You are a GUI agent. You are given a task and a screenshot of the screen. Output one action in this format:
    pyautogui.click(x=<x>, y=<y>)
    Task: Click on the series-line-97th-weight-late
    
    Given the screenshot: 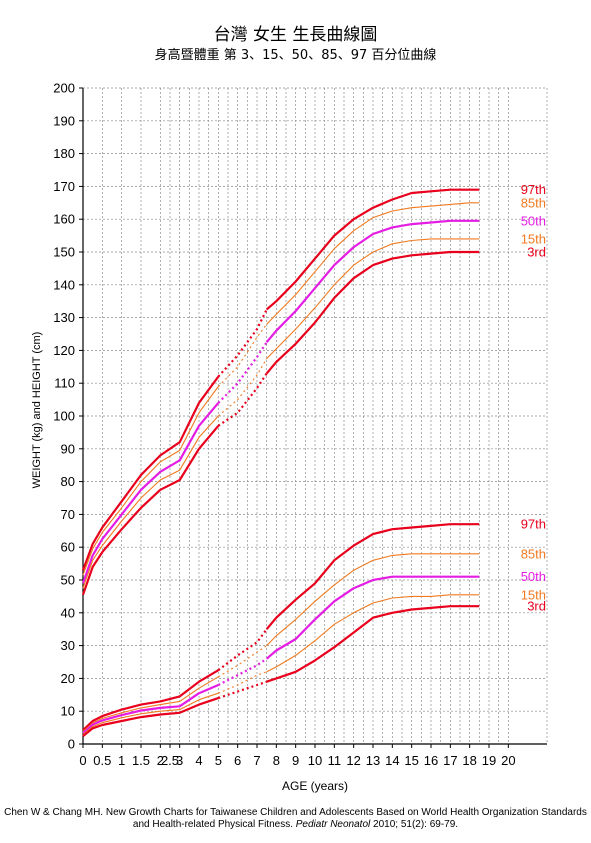 What is the action you would take?
    pyautogui.click(x=372, y=576)
    